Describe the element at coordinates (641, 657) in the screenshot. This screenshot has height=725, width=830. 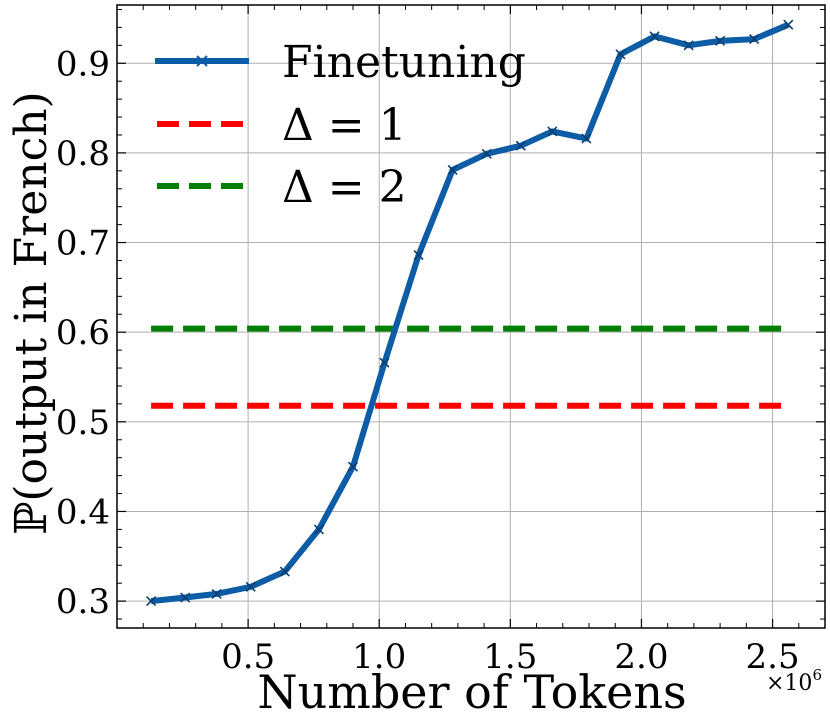
I see `x-tick-label: 2.0` at that location.